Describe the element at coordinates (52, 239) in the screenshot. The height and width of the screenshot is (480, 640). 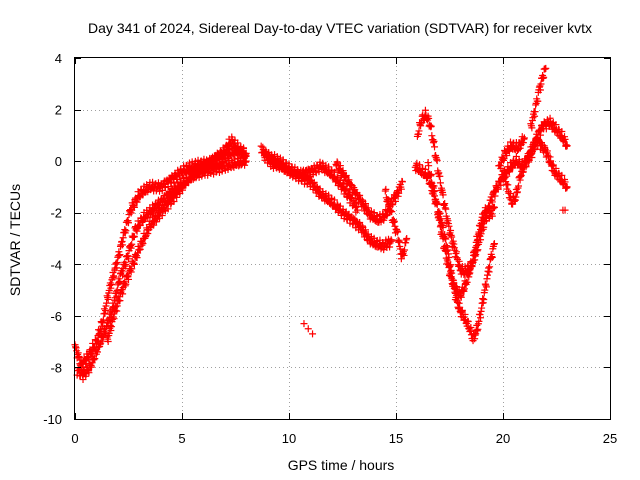
I see `y-tick-labels: -10 -8 -6 -4 -2 0 2 4` at that location.